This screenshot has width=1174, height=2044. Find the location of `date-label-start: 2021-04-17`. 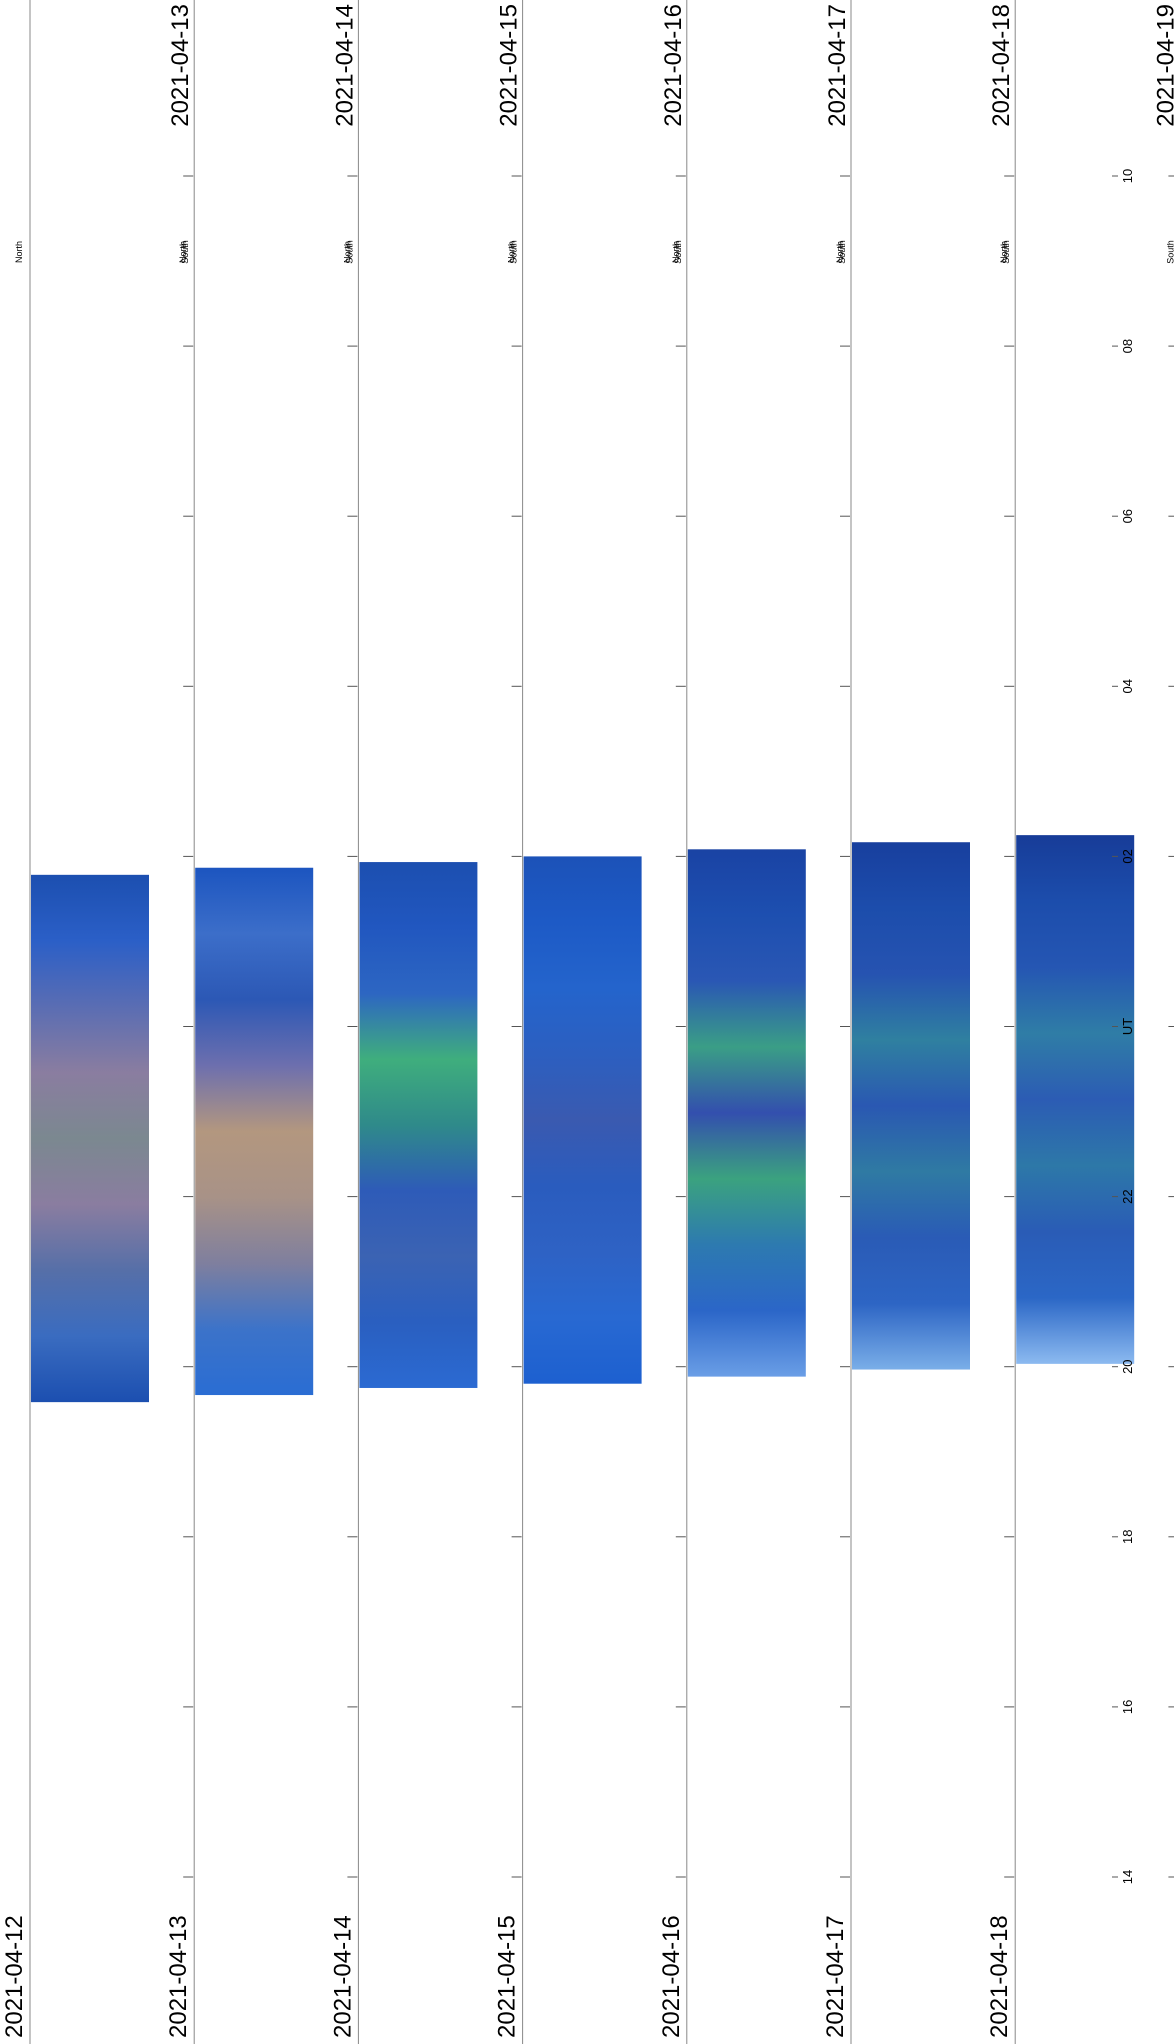

date-label-start: 2021-04-17 is located at coordinates (835, 1976).